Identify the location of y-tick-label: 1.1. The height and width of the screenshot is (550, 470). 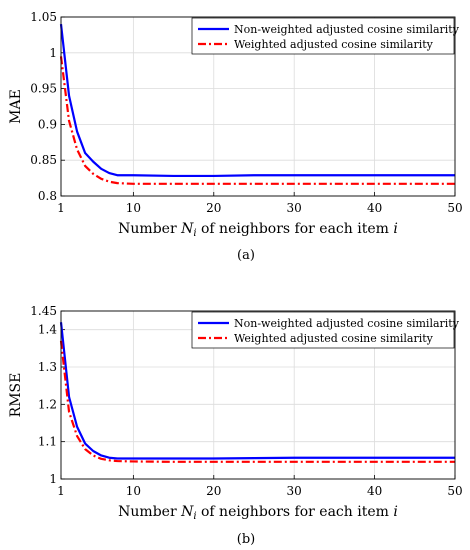
(47, 442).